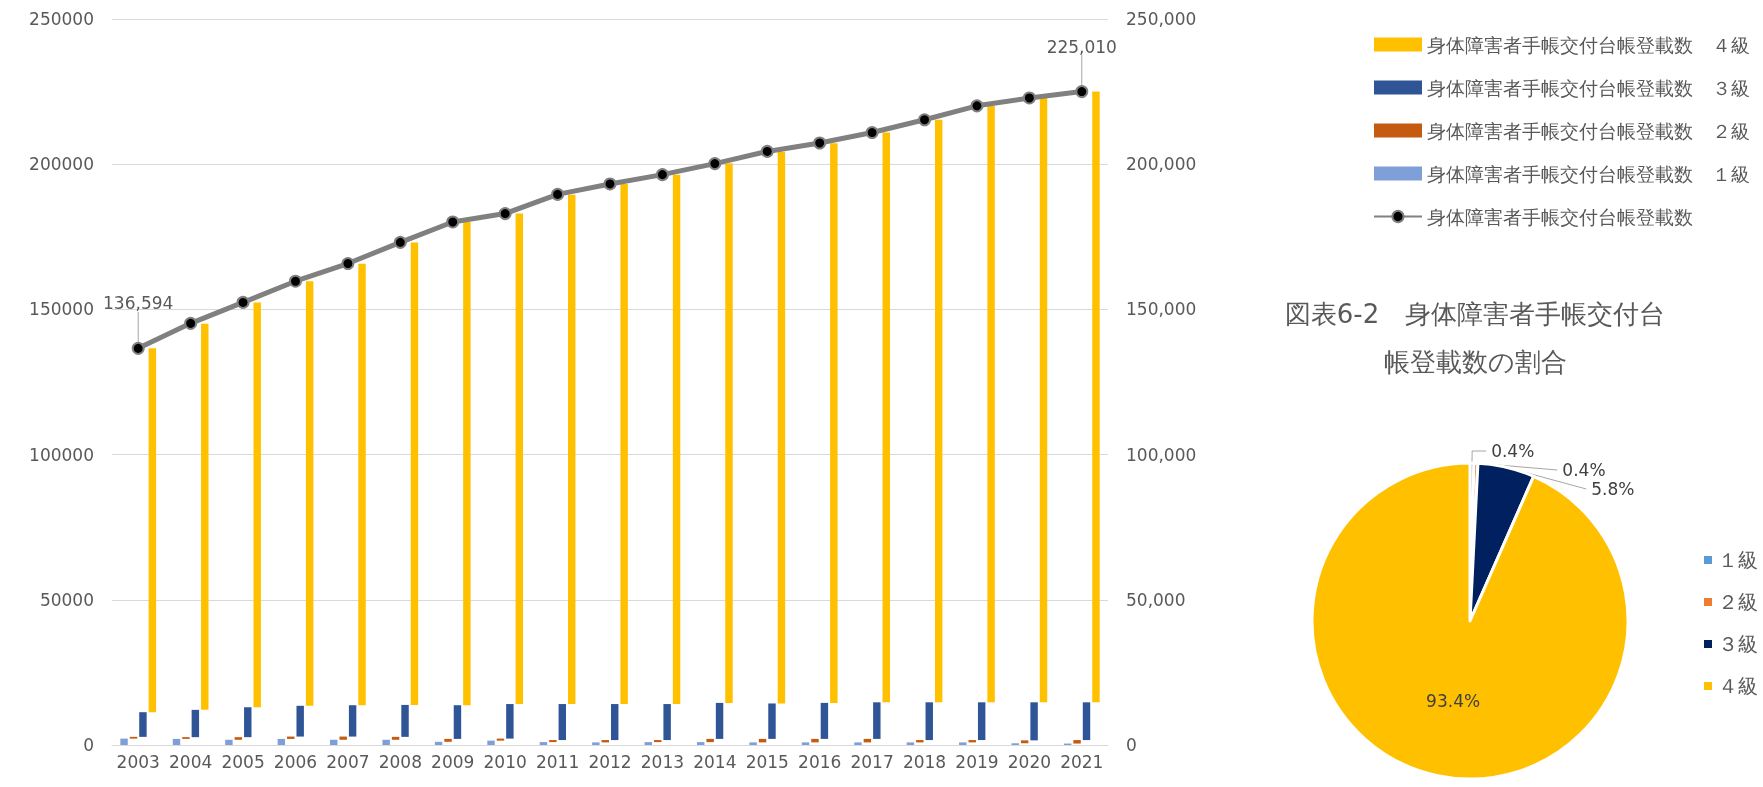 Image resolution: width=1763 pixels, height=787 pixels. I want to click on y-tick-label: 200000, so click(61, 164).